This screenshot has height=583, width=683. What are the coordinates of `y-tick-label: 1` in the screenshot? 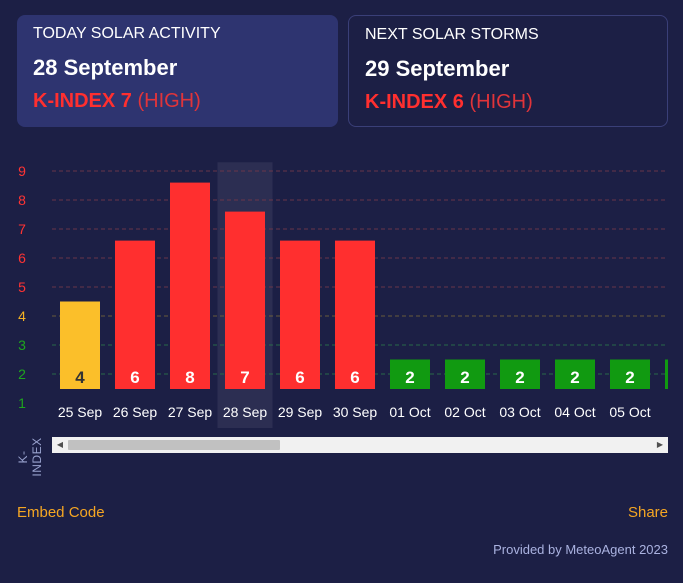 It's located at (22, 403).